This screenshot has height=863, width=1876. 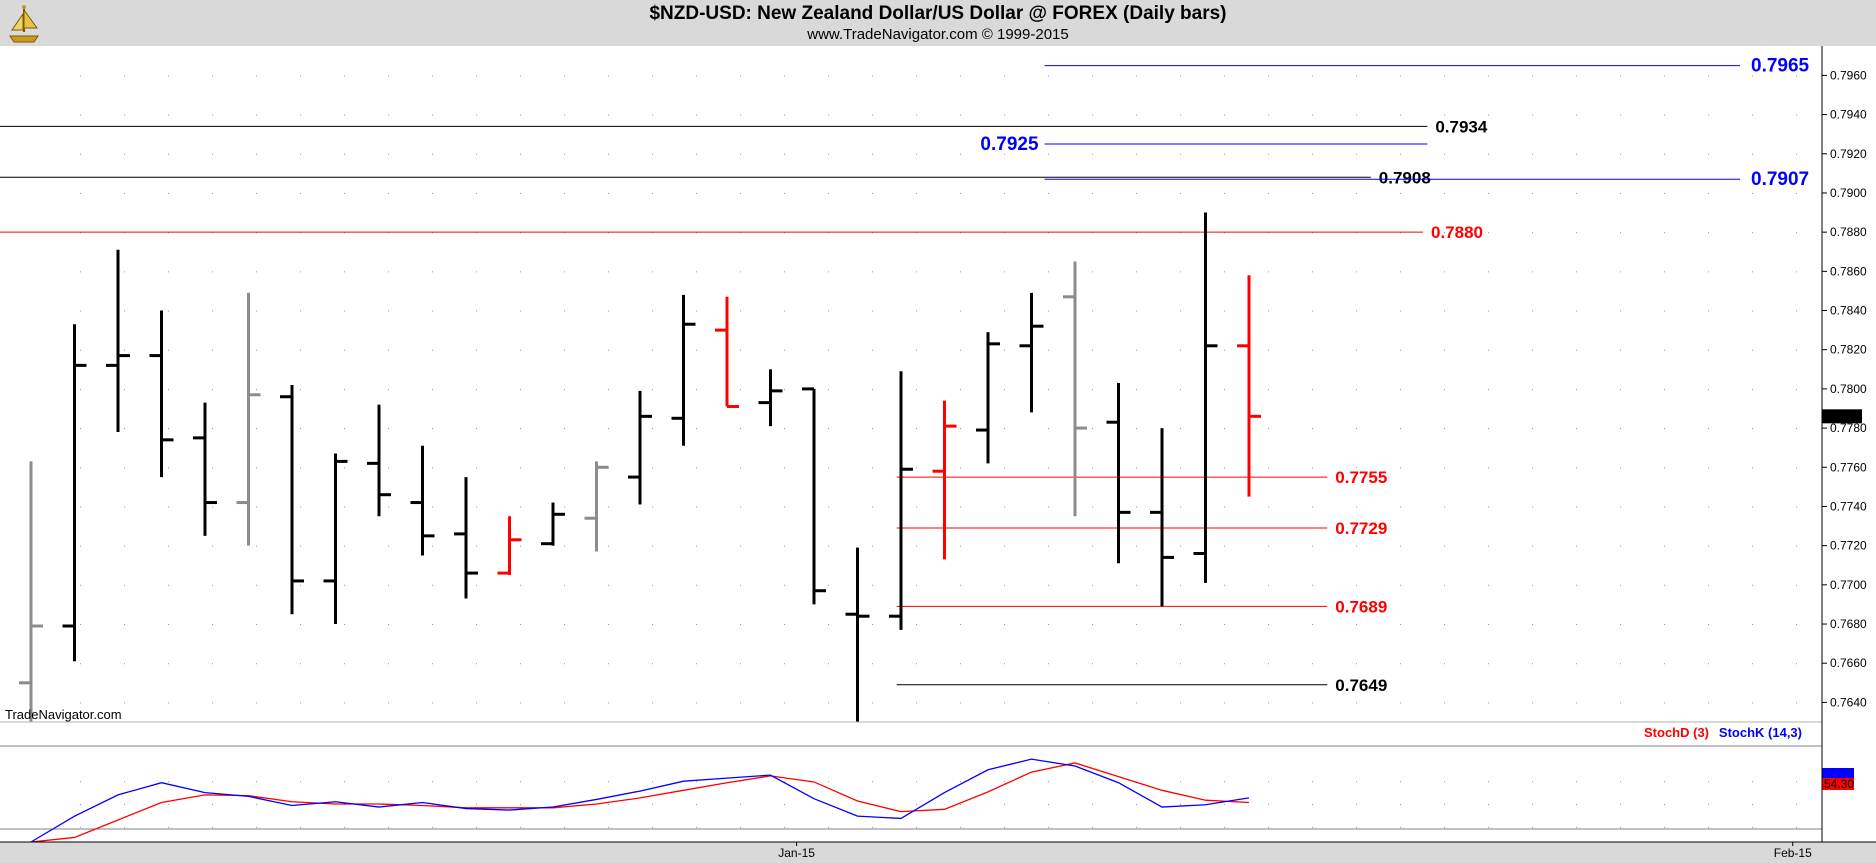 What do you see at coordinates (1848, 75) in the screenshot?
I see `y-tick-label: 0.7960` at bounding box center [1848, 75].